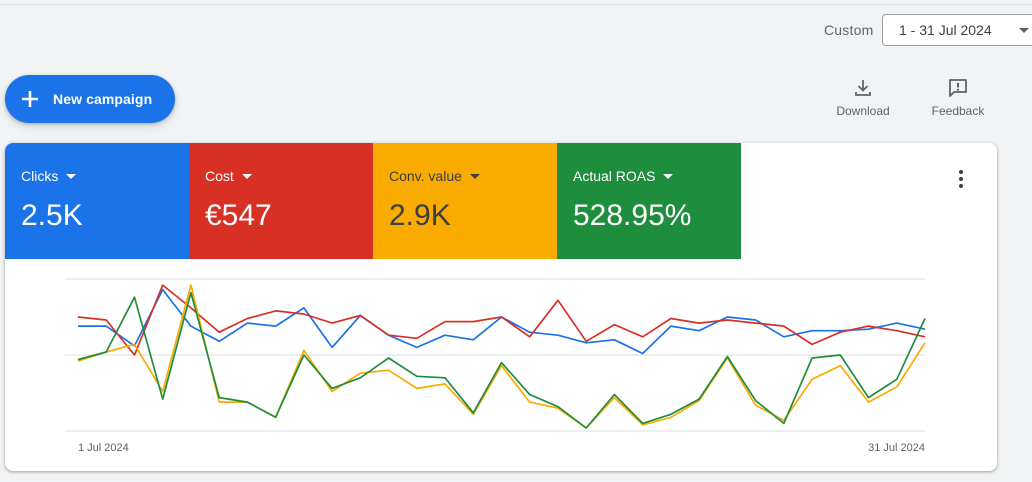 This screenshot has height=482, width=1032. What do you see at coordinates (863, 100) in the screenshot?
I see `download-button: Download` at bounding box center [863, 100].